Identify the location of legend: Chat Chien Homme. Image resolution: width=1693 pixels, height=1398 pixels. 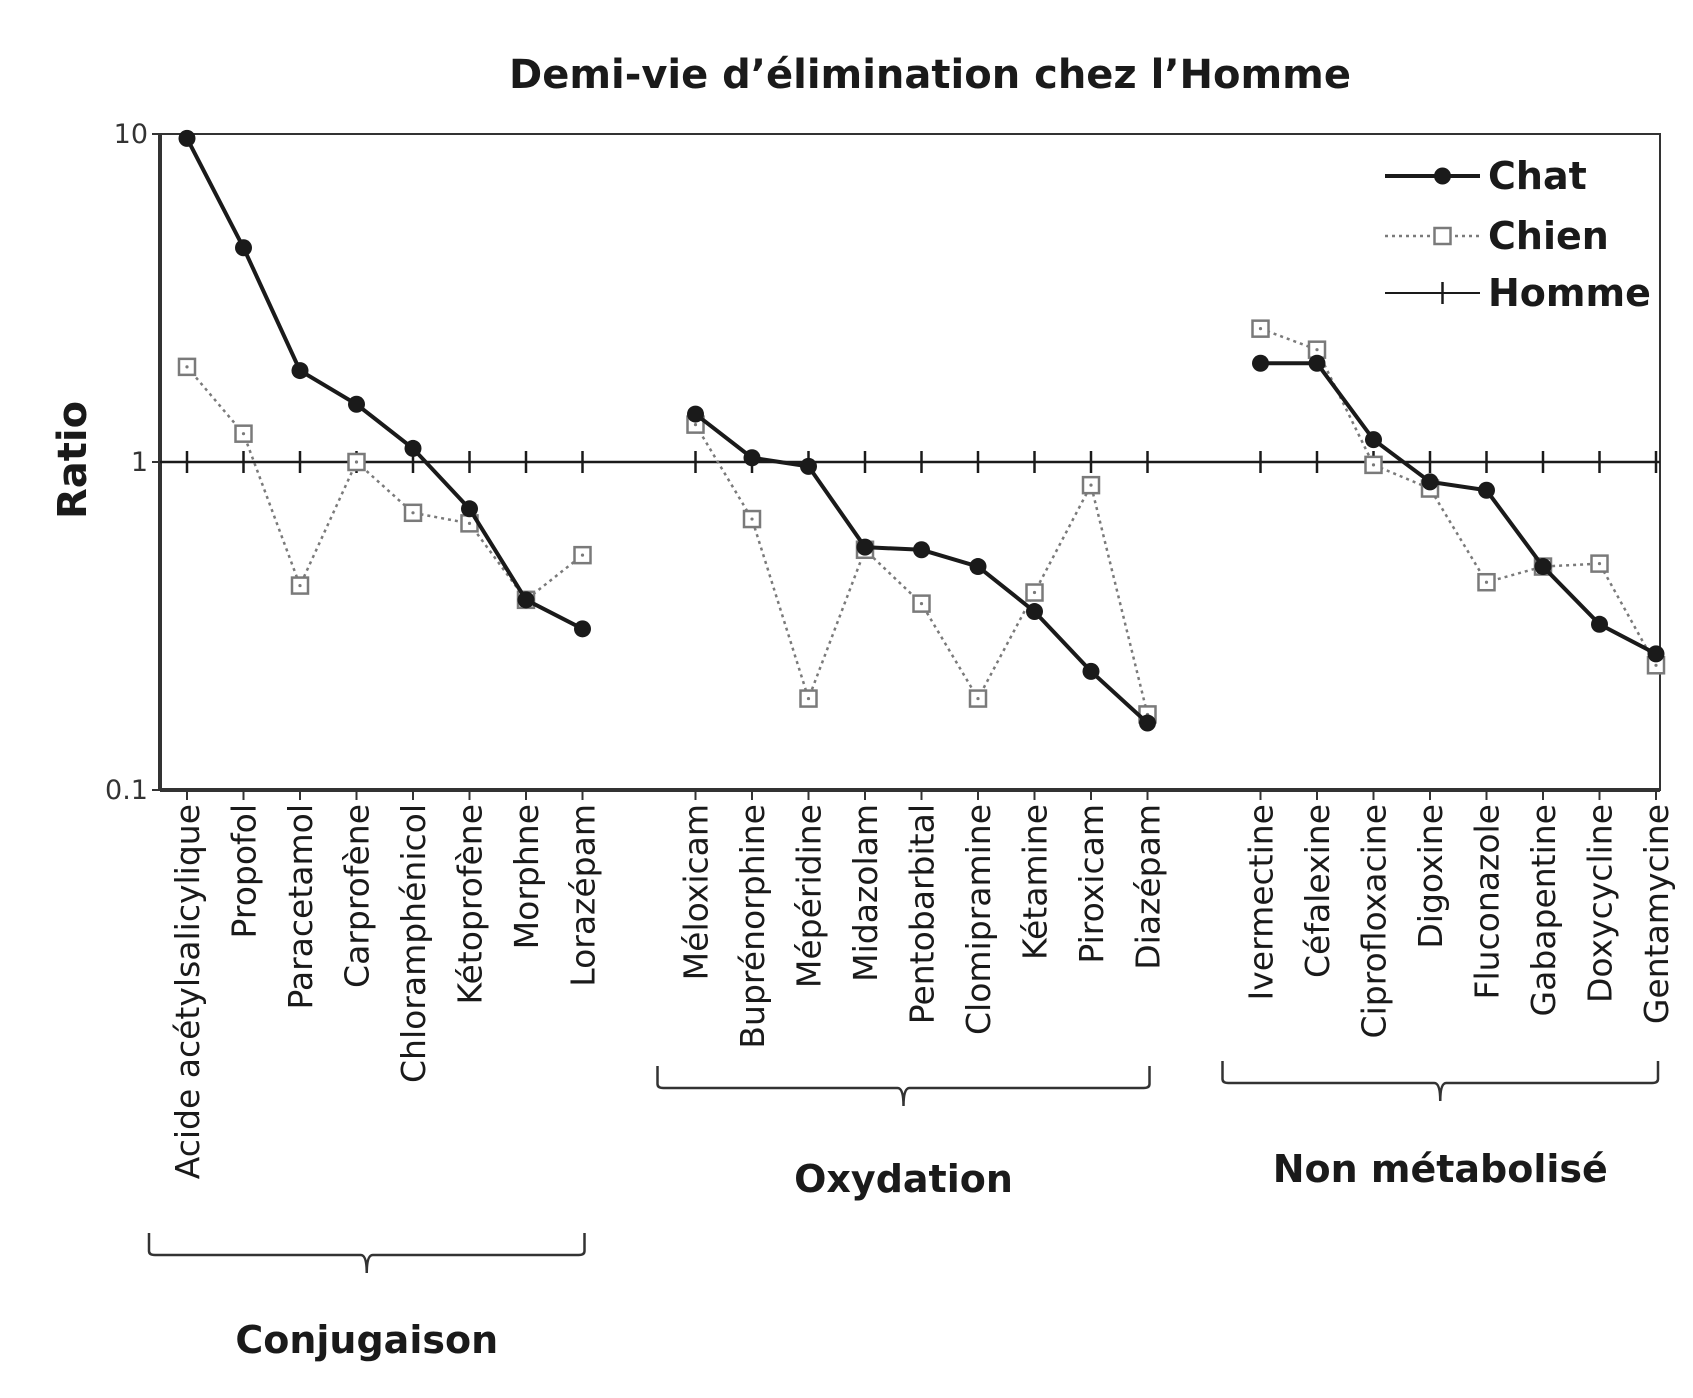
(1518, 234).